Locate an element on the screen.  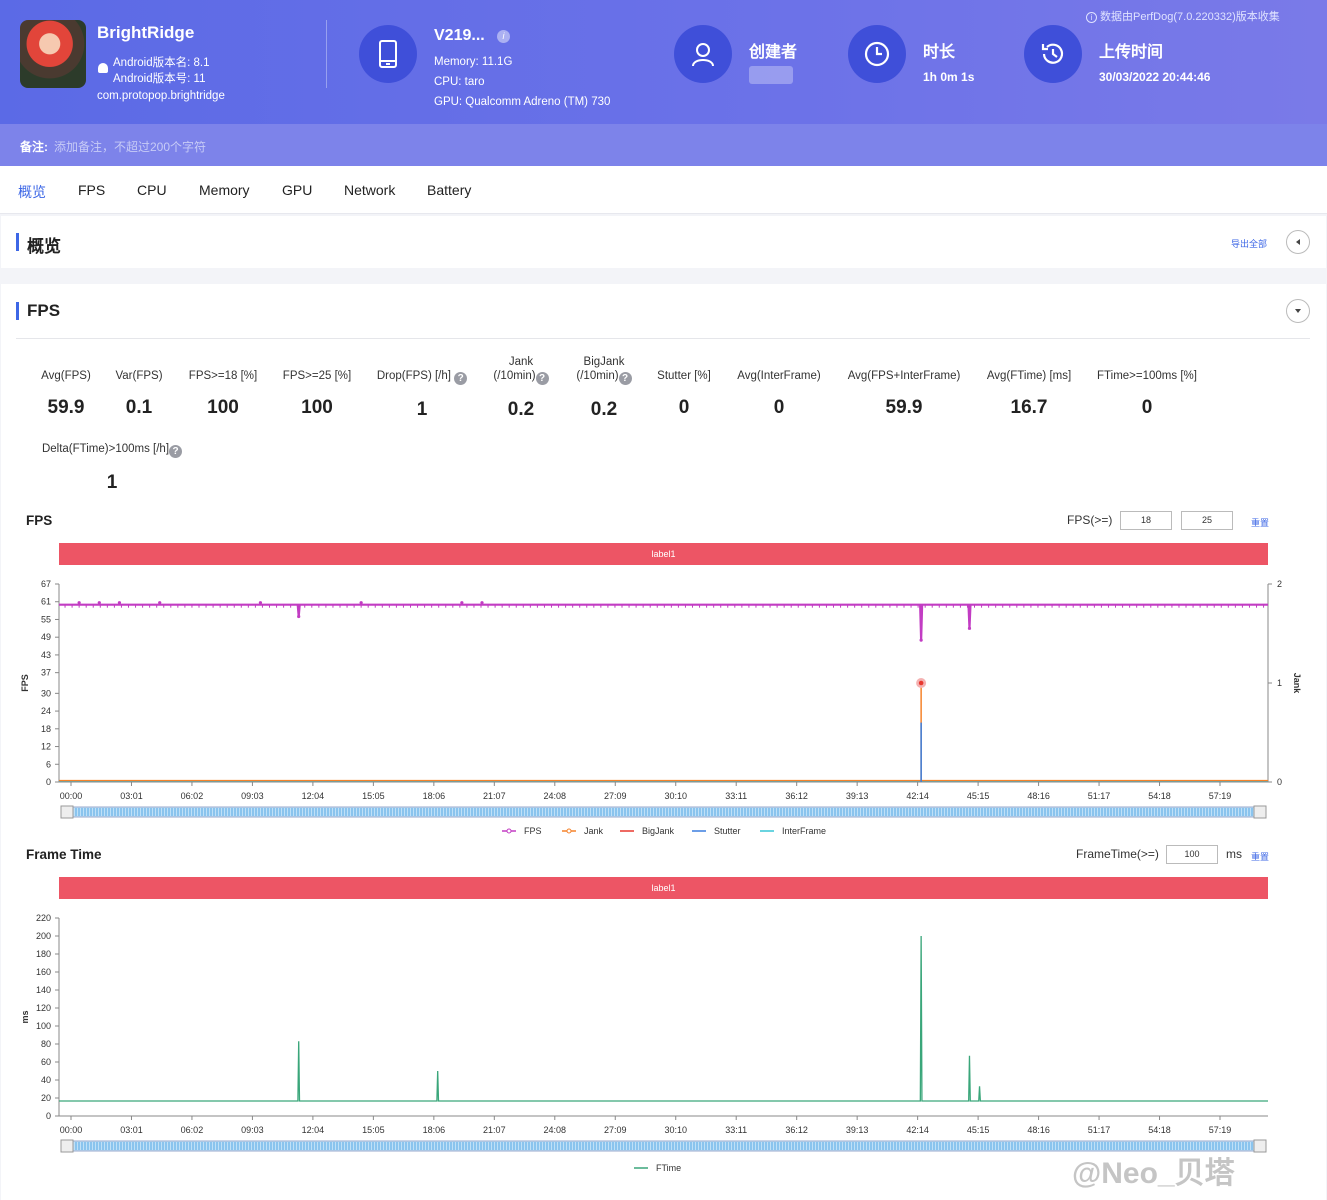
tab-fps: FPS is located at coordinates (92, 190).